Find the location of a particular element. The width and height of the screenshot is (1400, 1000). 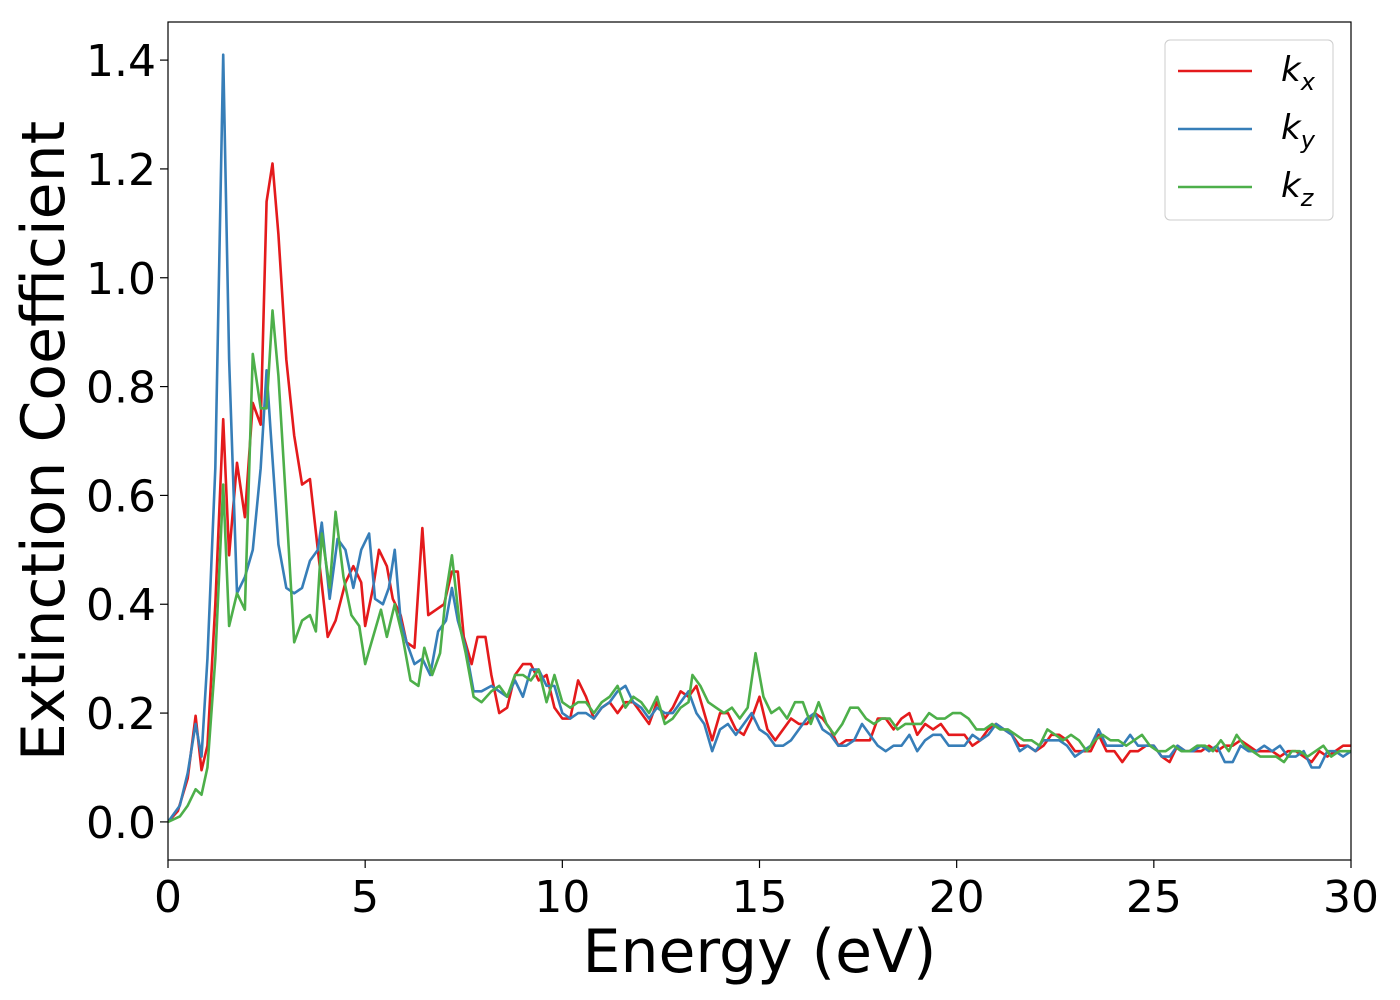

x-axis-title: Energy (eV) is located at coordinates (760, 952).